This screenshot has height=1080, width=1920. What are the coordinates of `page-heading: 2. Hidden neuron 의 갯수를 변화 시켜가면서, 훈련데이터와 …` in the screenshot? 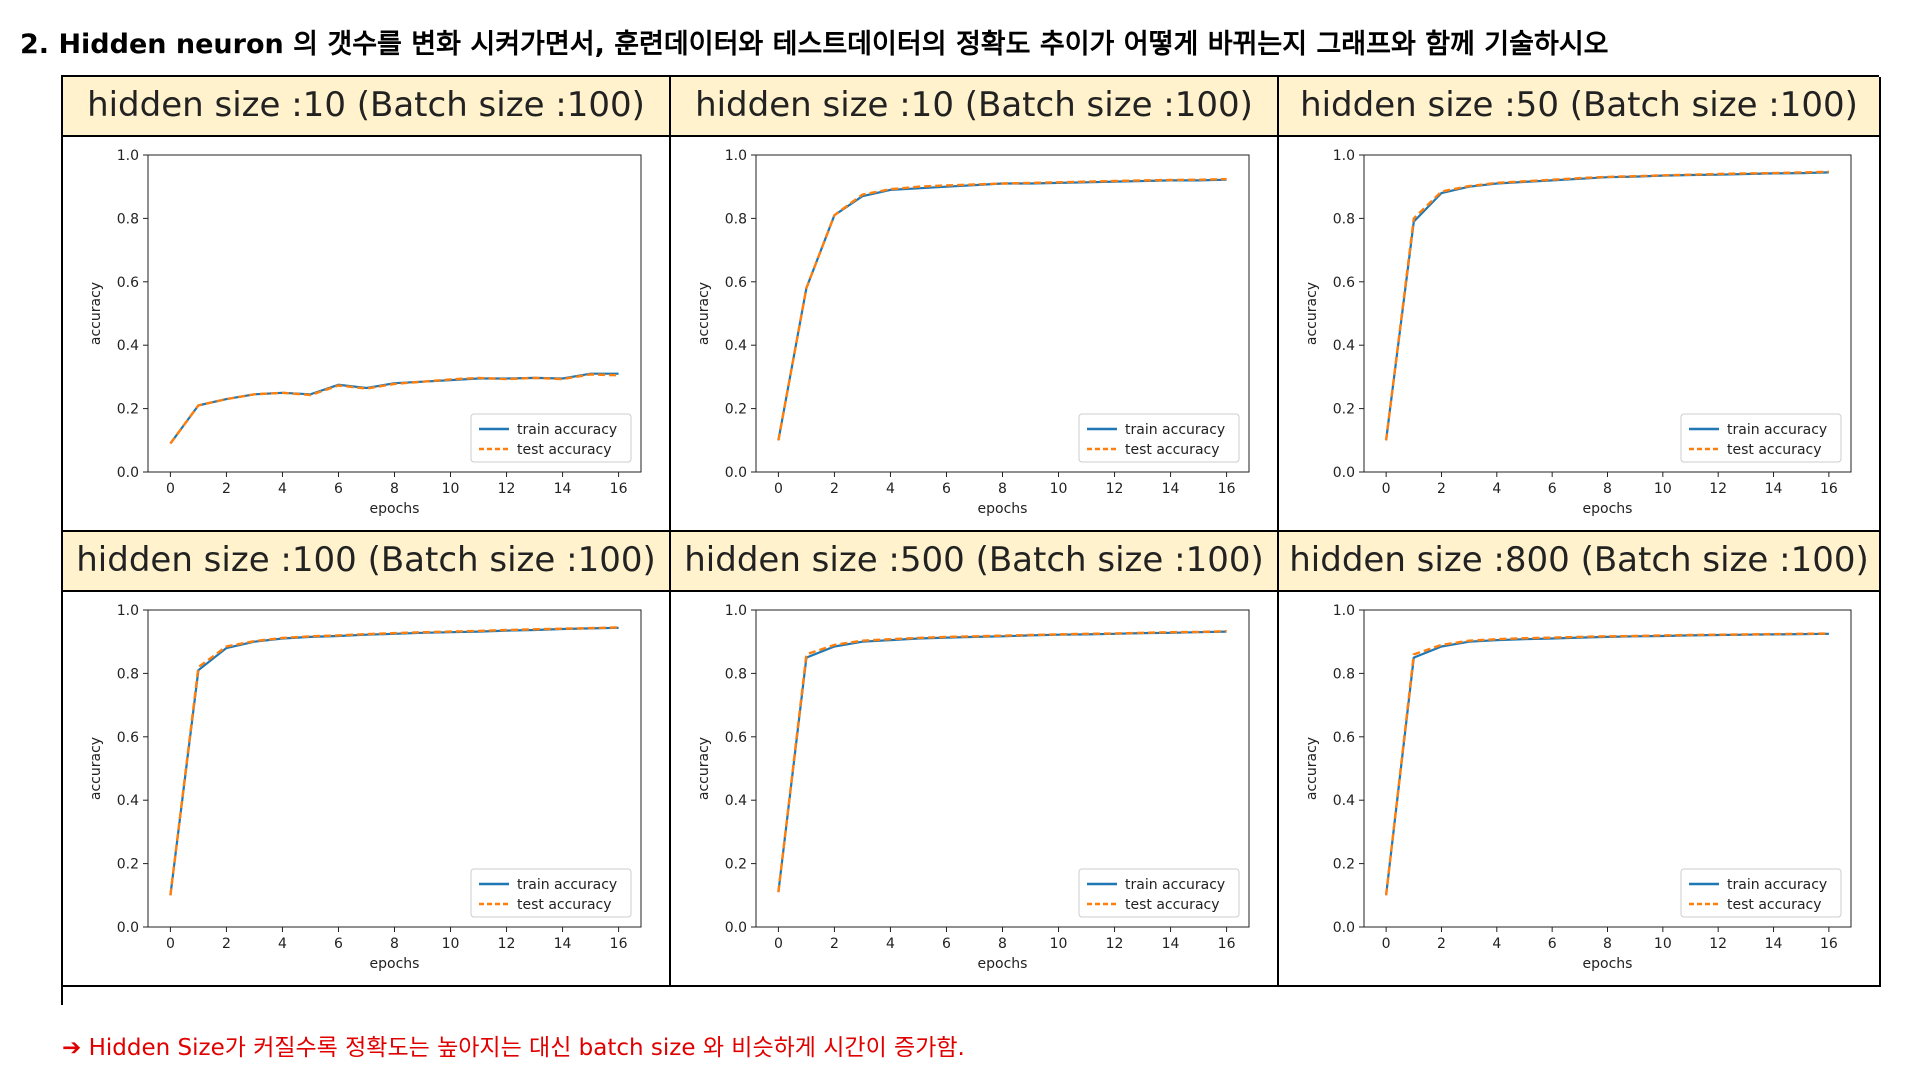 It's located at (814, 44).